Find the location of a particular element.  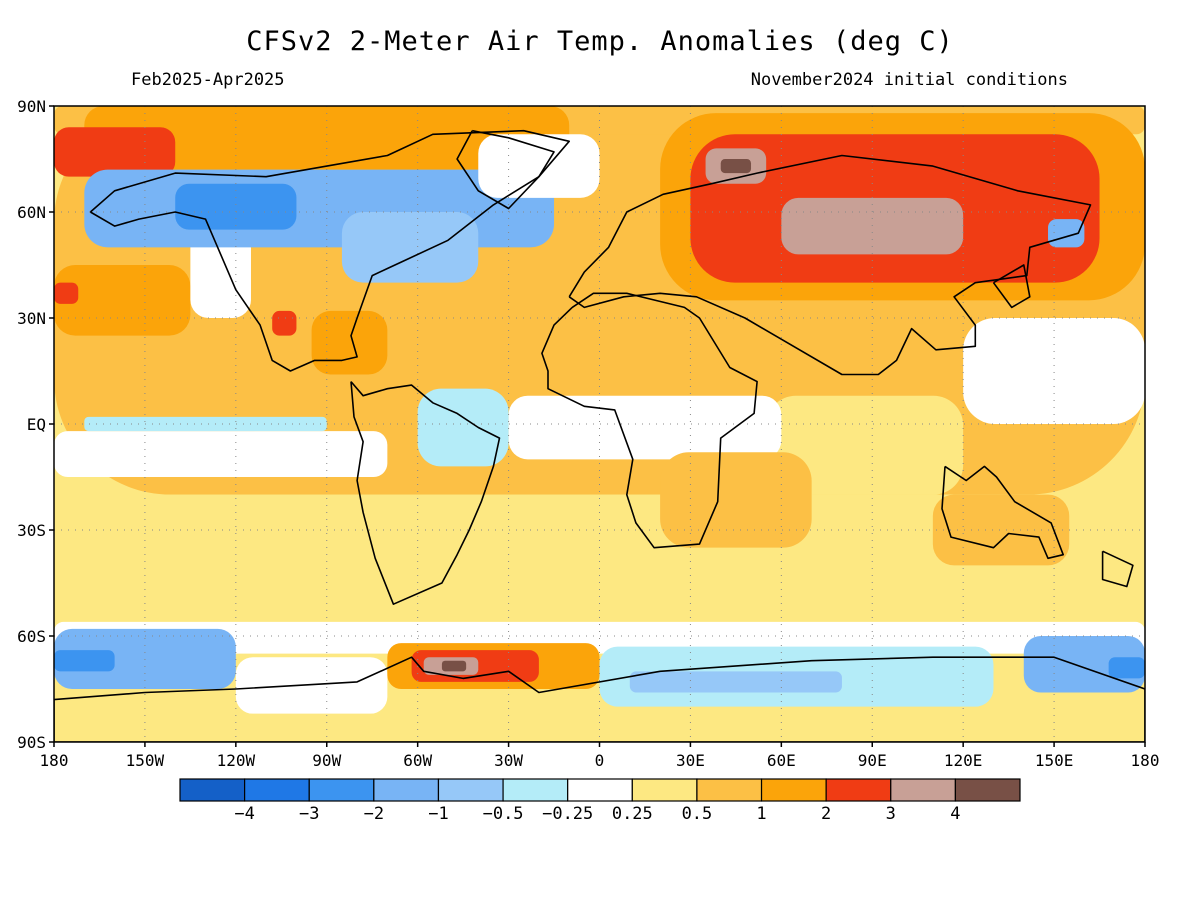

colorbar-label-8: 1 is located at coordinates (761, 814).